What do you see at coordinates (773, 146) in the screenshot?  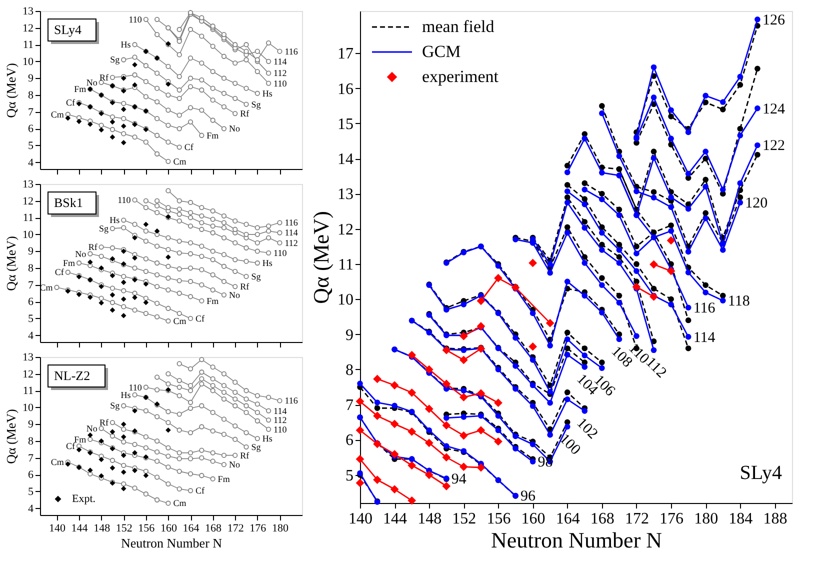 I see `annotation: 122` at bounding box center [773, 146].